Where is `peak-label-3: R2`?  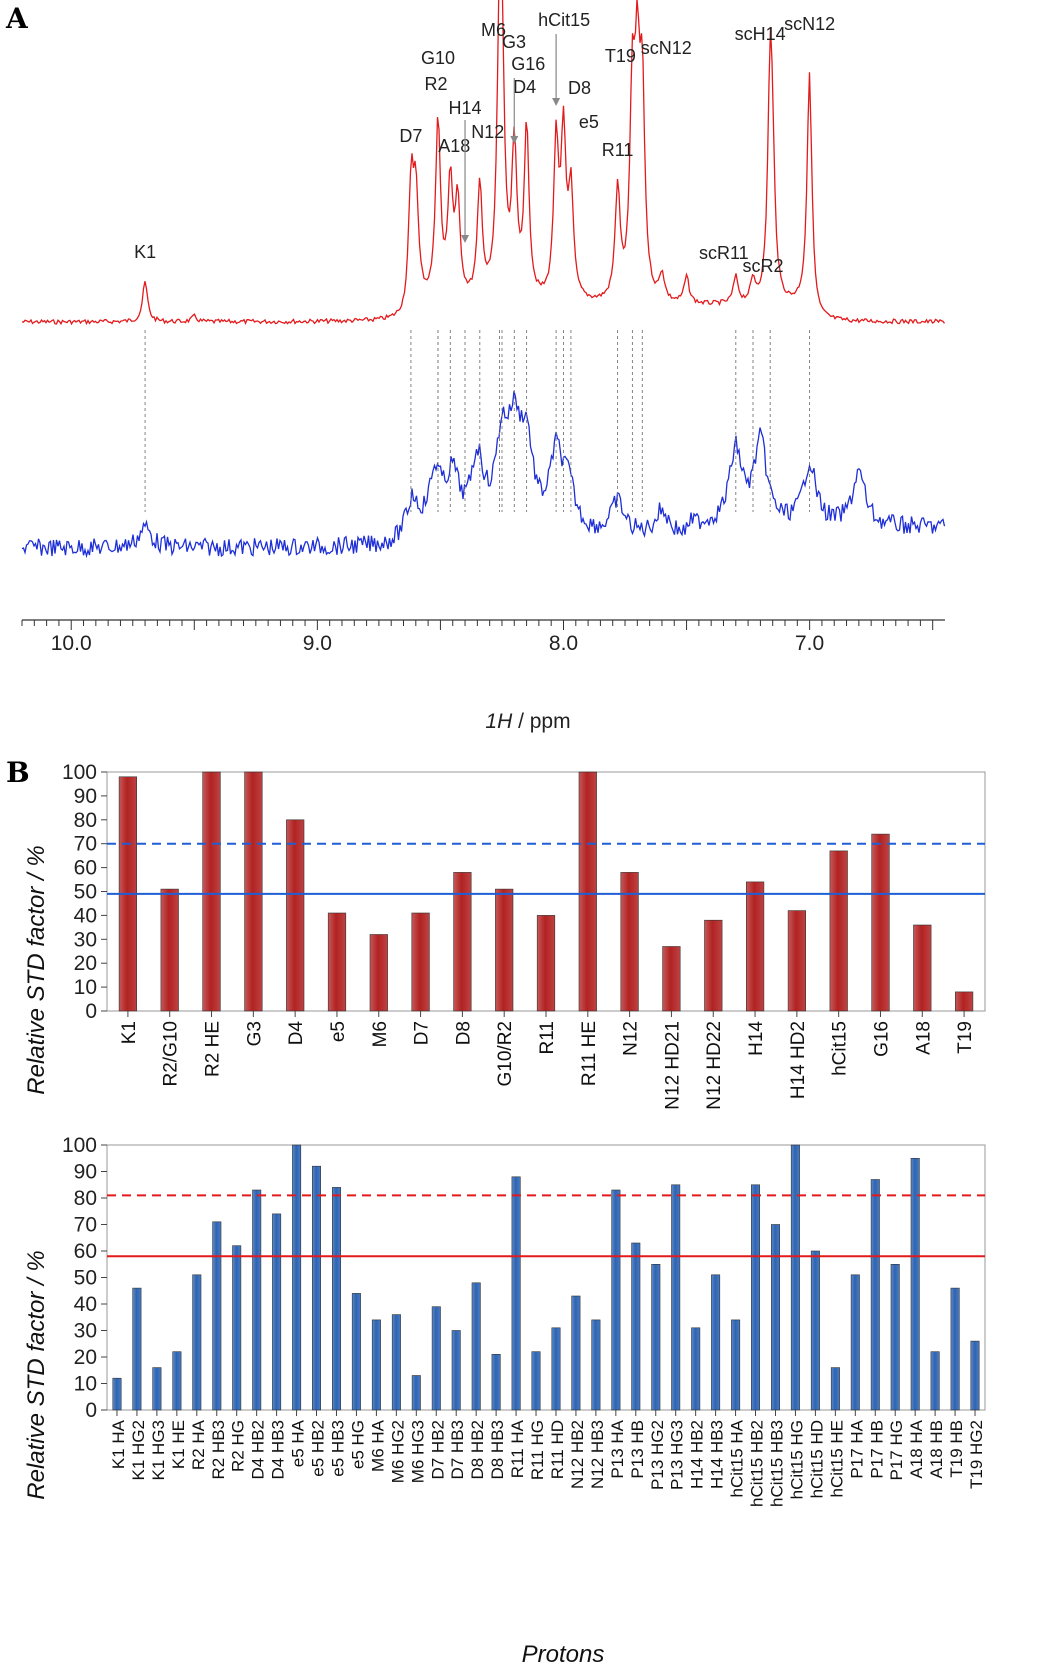
peak-label-3: R2 is located at coordinates (435, 84).